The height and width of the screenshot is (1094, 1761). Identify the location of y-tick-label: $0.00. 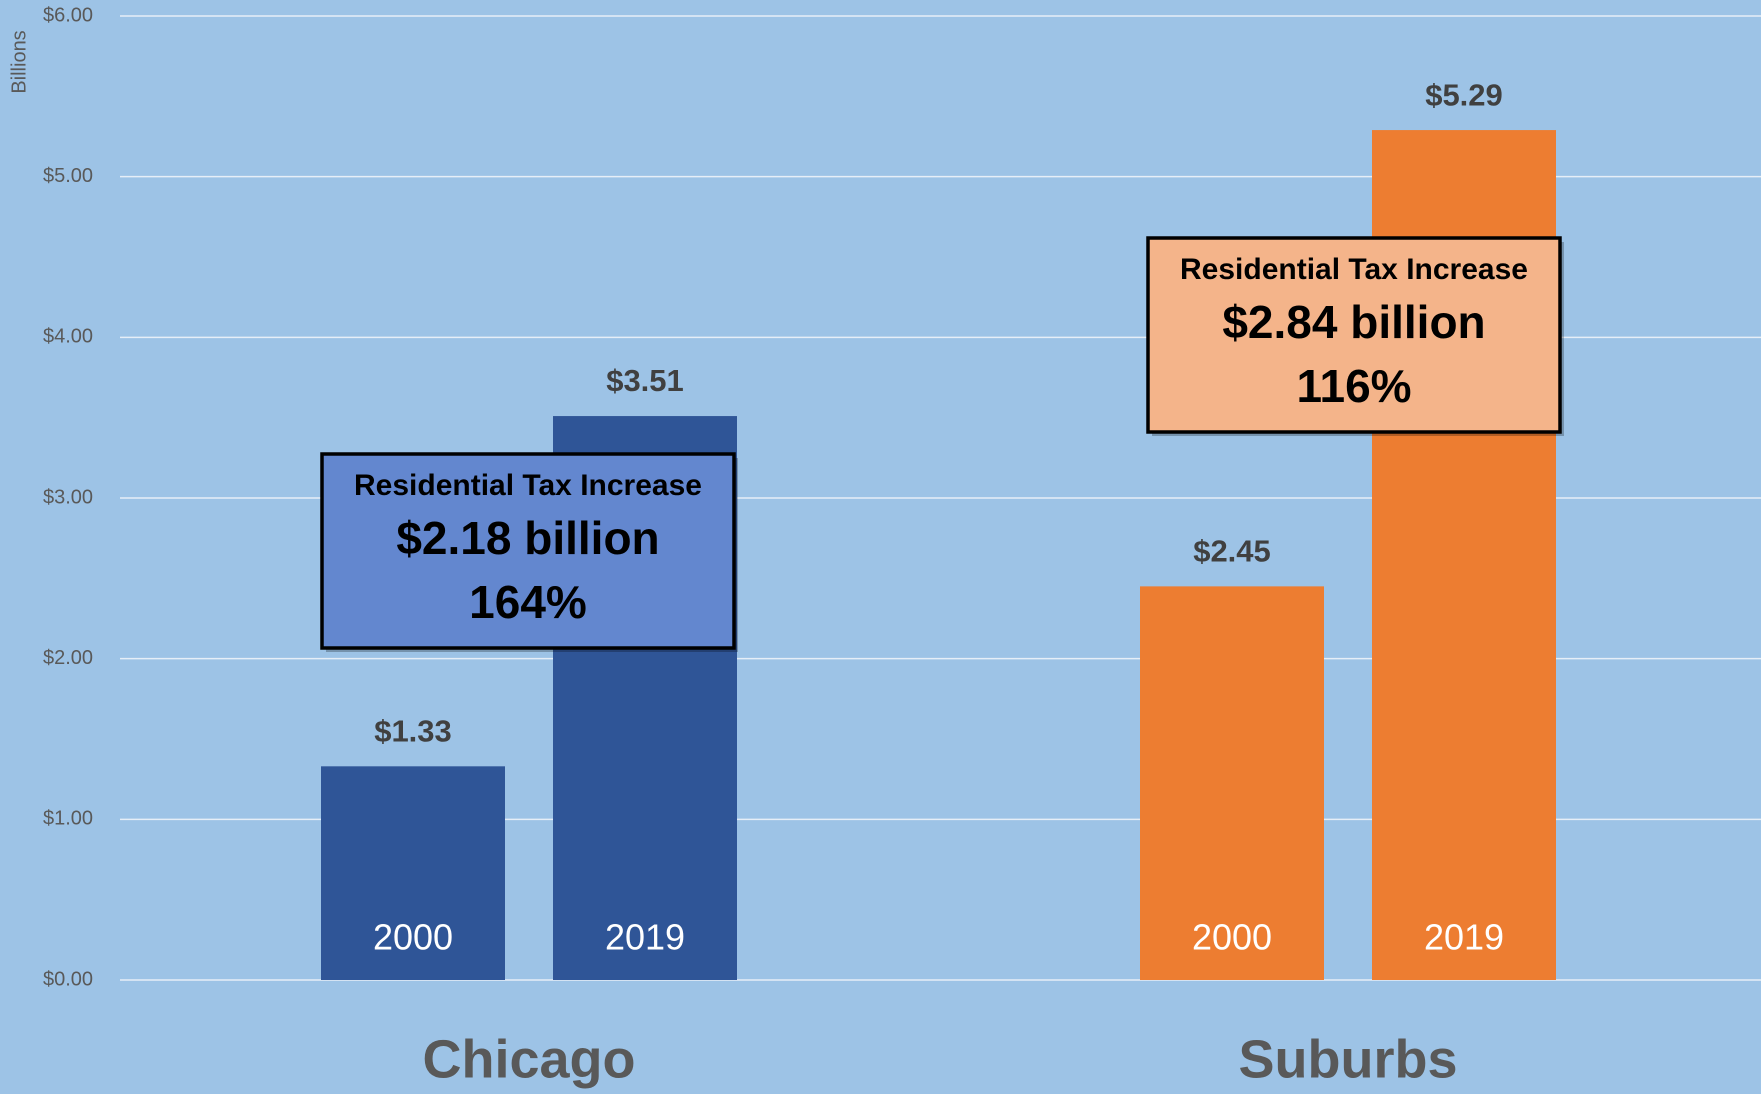
(68, 979).